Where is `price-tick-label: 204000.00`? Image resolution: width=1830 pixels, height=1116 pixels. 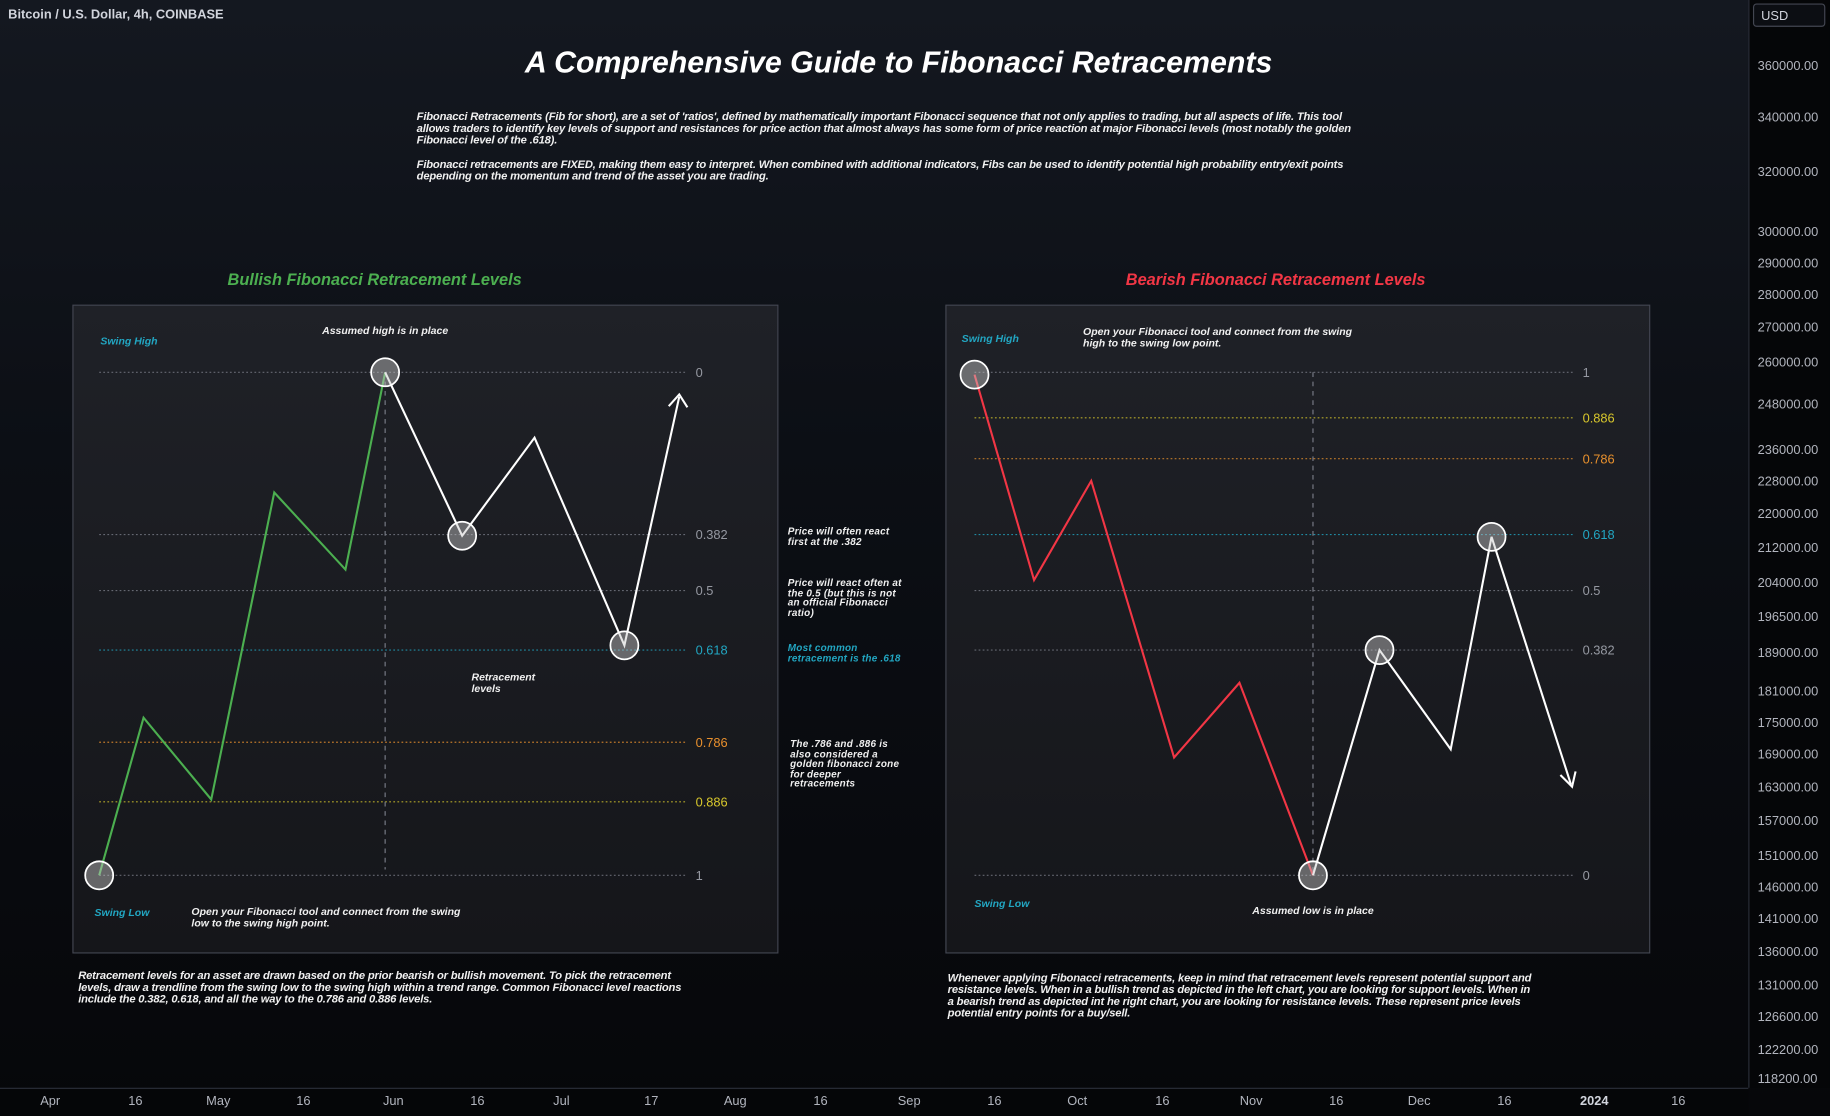
price-tick-label: 204000.00 is located at coordinates (1788, 583).